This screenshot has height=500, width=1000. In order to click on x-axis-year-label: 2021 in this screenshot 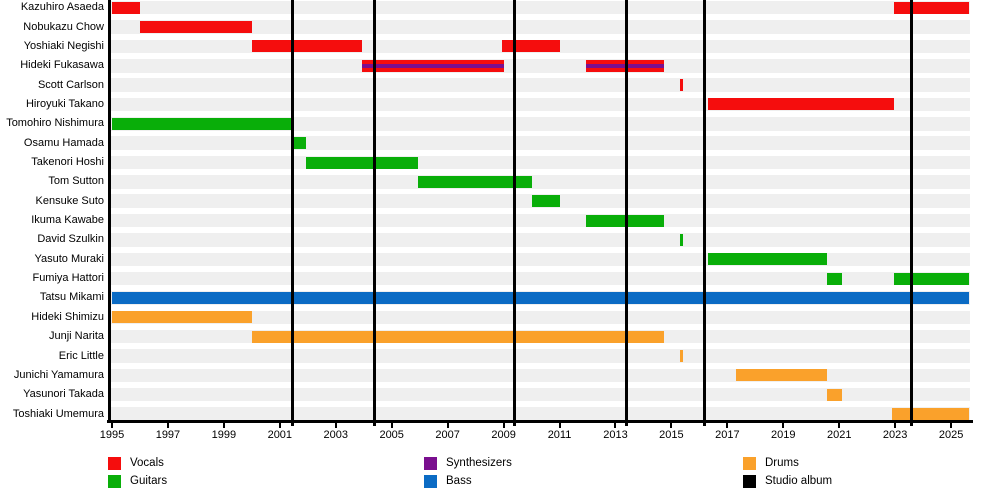, I will do `click(839, 435)`.